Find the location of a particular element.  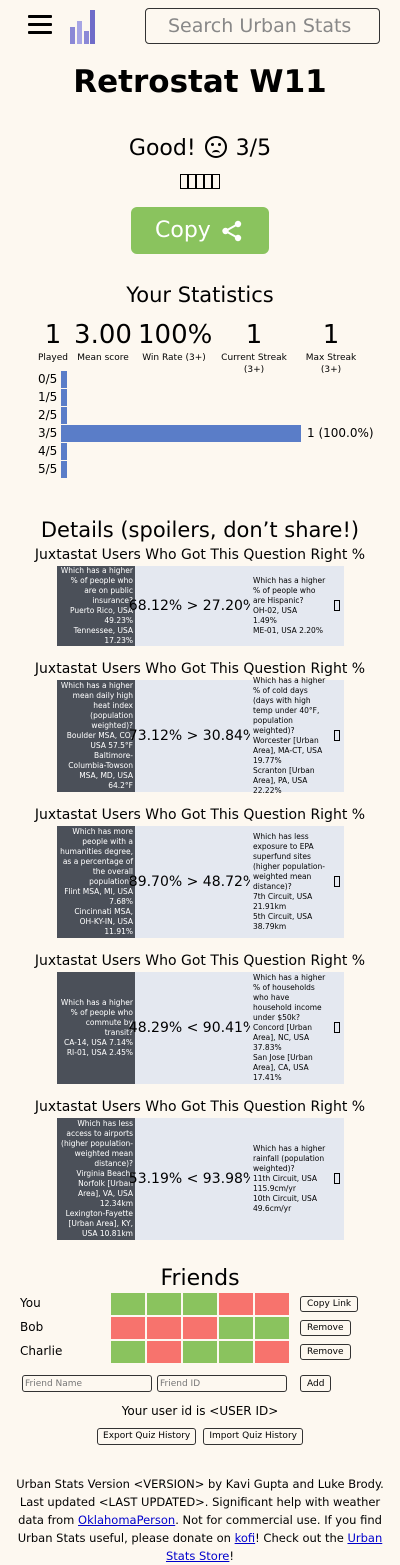

share-icon is located at coordinates (232, 231).